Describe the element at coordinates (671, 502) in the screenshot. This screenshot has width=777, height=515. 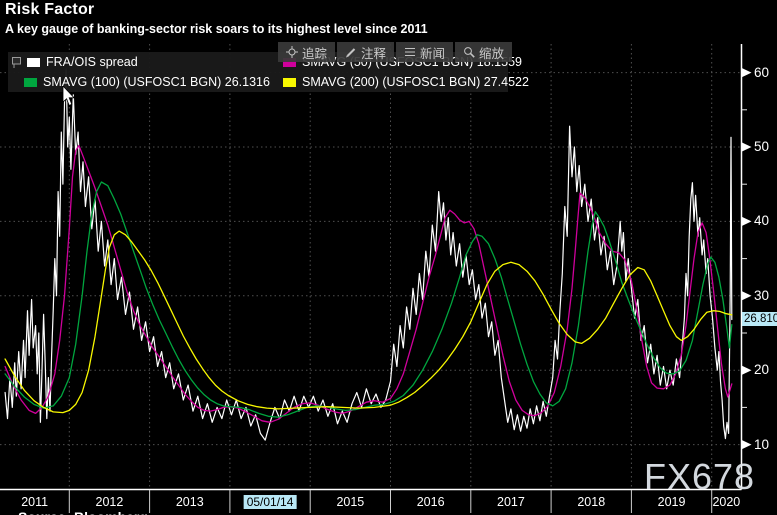
I see `x-axis-label: 2019` at that location.